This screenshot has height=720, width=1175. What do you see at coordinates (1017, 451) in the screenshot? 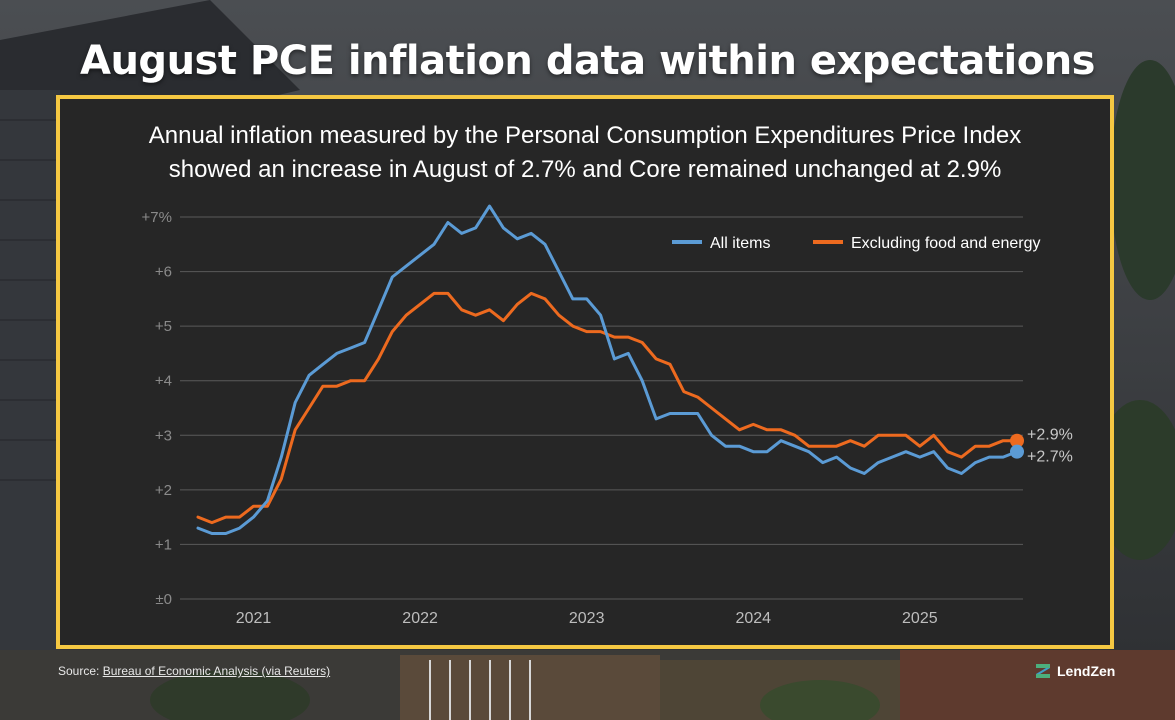
I see `series-end-point-all-items` at bounding box center [1017, 451].